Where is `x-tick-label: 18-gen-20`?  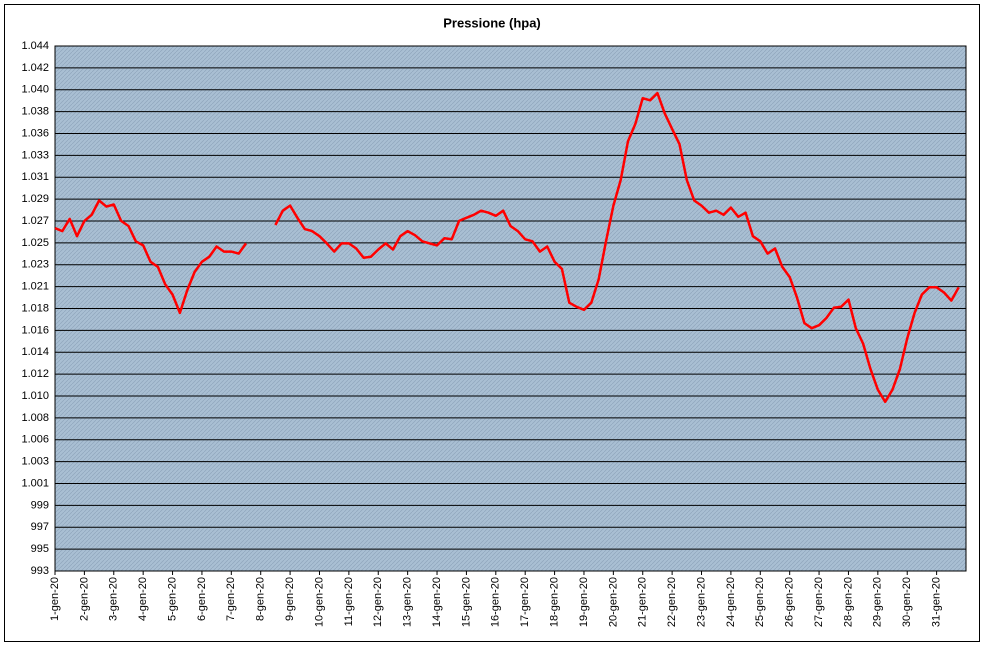 x-tick-label: 18-gen-20 is located at coordinates (554, 602).